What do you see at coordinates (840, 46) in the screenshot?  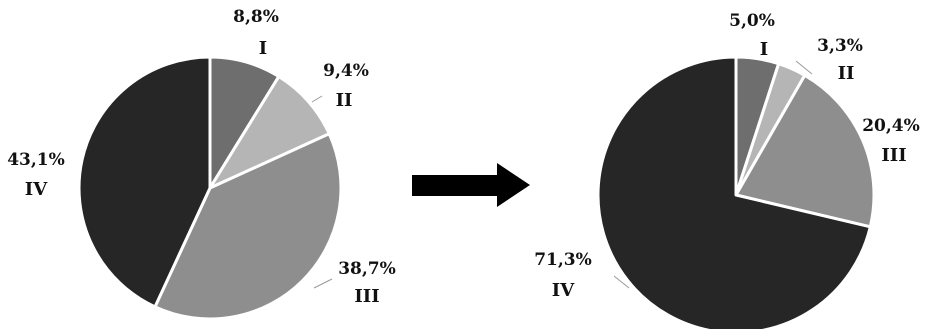 I see `slice-percent-label: 3,3%` at bounding box center [840, 46].